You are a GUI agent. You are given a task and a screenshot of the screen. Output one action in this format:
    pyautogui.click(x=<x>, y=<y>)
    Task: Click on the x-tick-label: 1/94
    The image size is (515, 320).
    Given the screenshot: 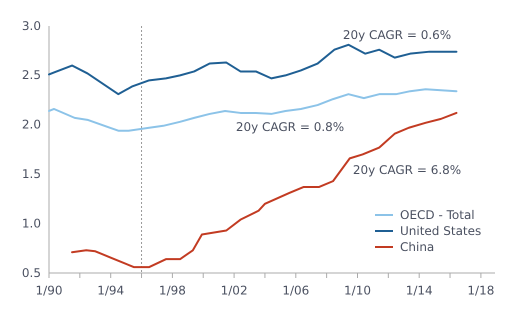 What is the action you would take?
    pyautogui.click(x=110, y=291)
    